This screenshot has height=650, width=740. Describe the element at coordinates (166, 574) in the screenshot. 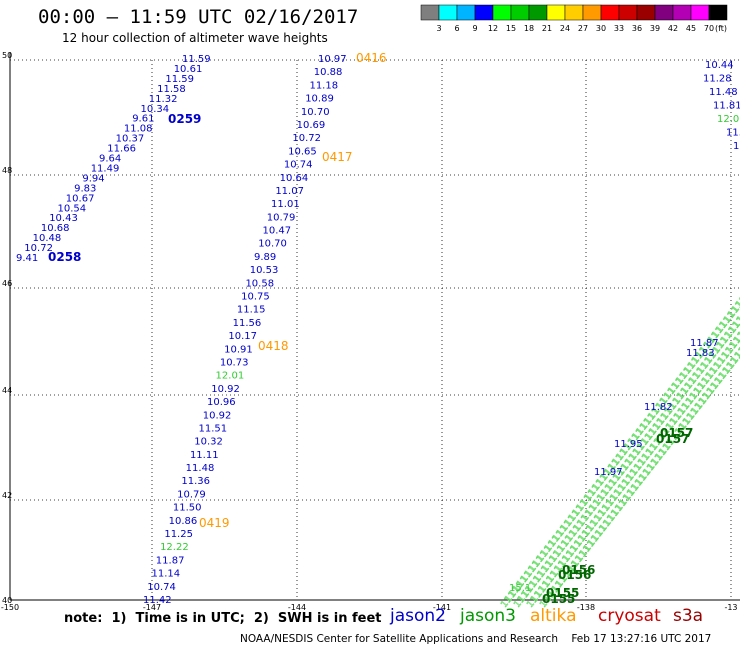

I see `wave-height-label: 11.14` at that location.